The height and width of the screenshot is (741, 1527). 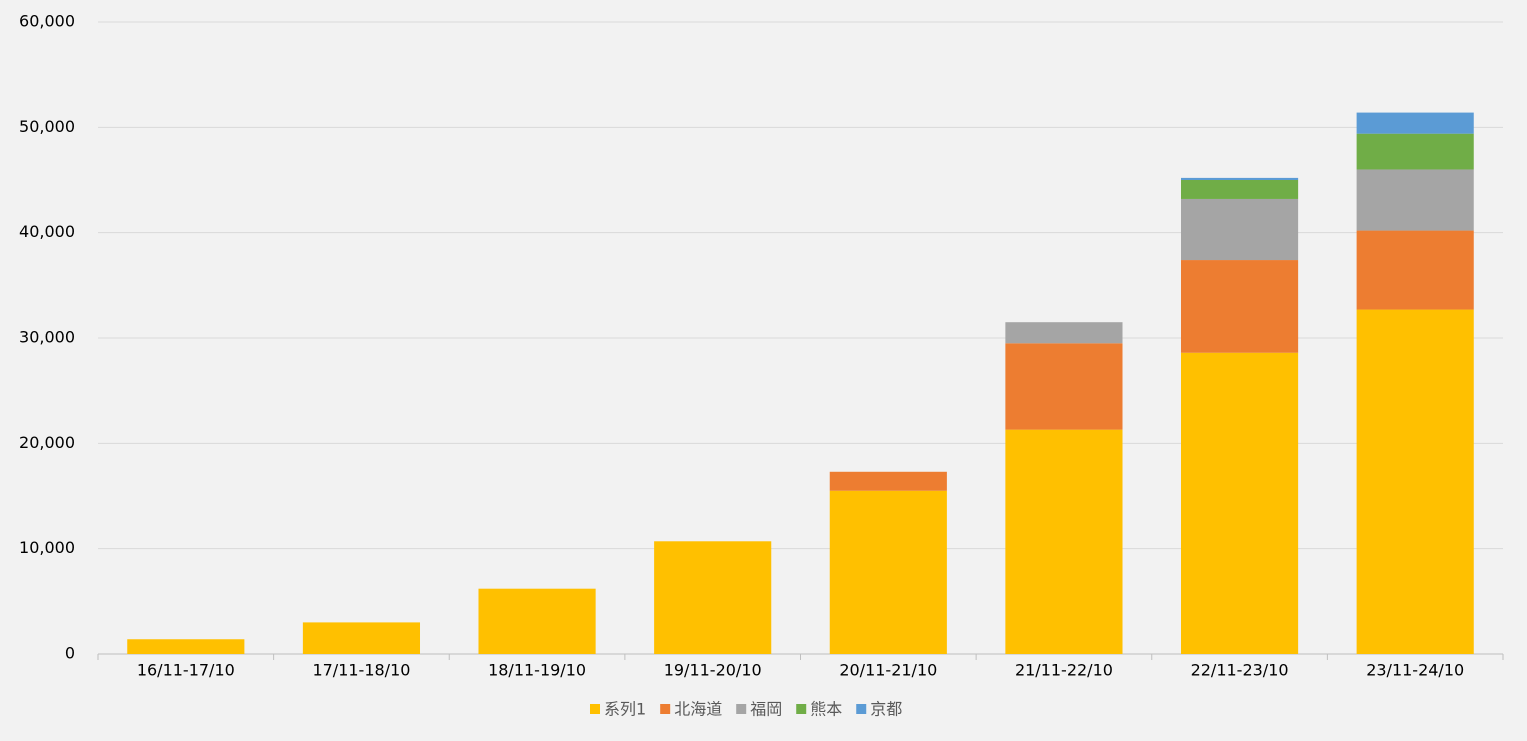 What do you see at coordinates (625, 709) in the screenshot?
I see `legend-label: 系列1` at bounding box center [625, 709].